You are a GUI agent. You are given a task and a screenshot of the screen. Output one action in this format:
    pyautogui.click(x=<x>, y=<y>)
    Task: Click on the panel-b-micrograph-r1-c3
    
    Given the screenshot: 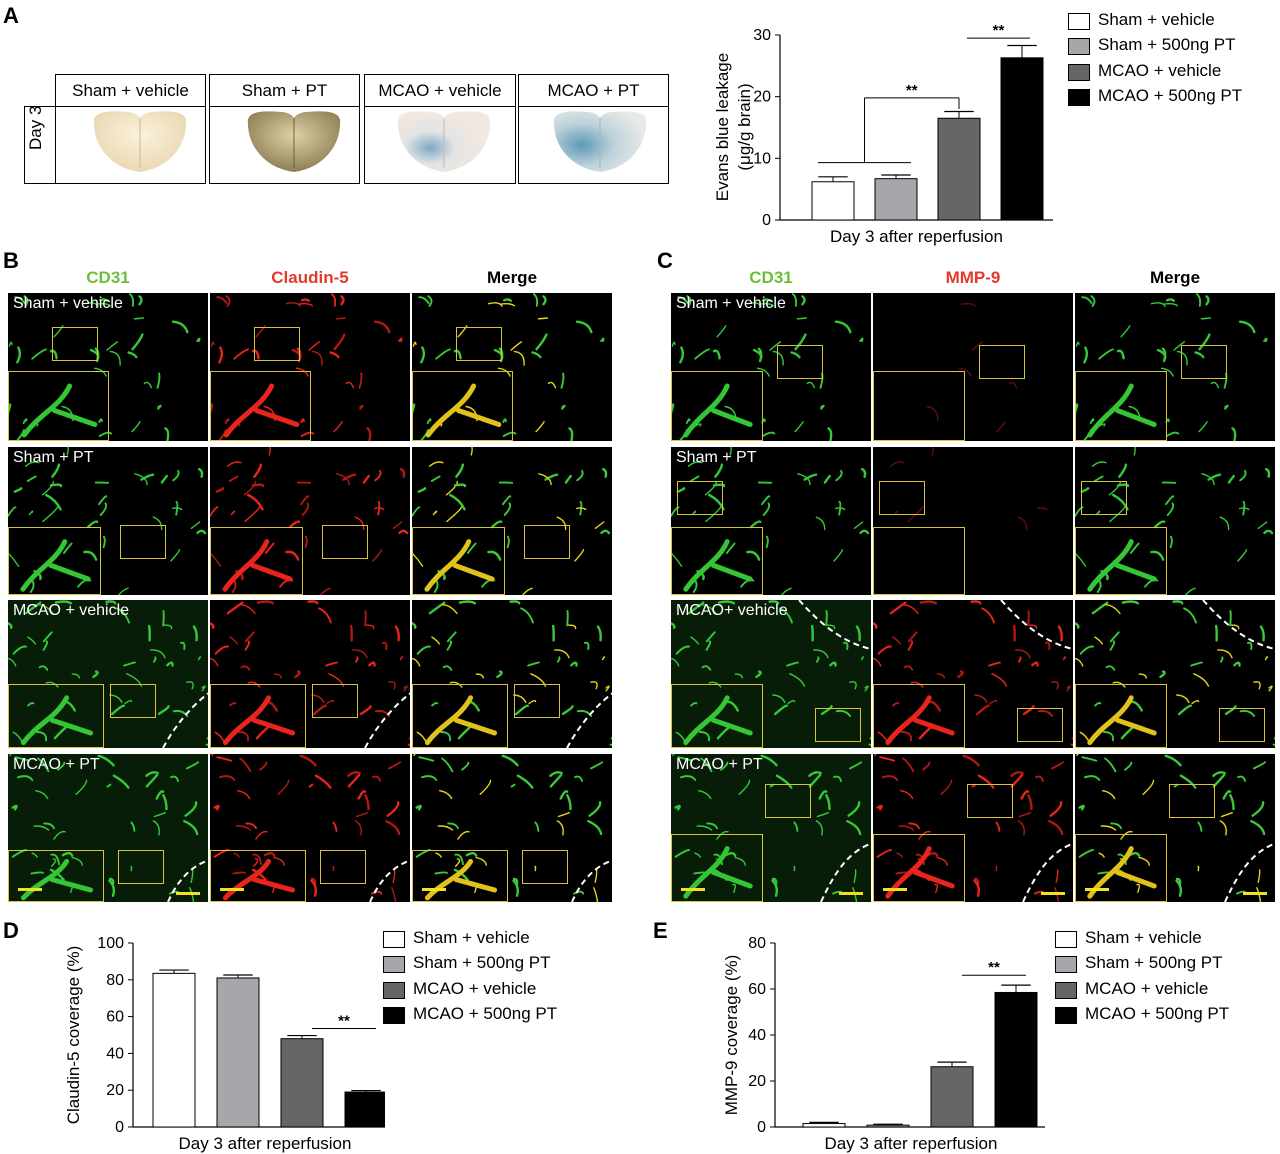 What is the action you would take?
    pyautogui.click(x=512, y=367)
    